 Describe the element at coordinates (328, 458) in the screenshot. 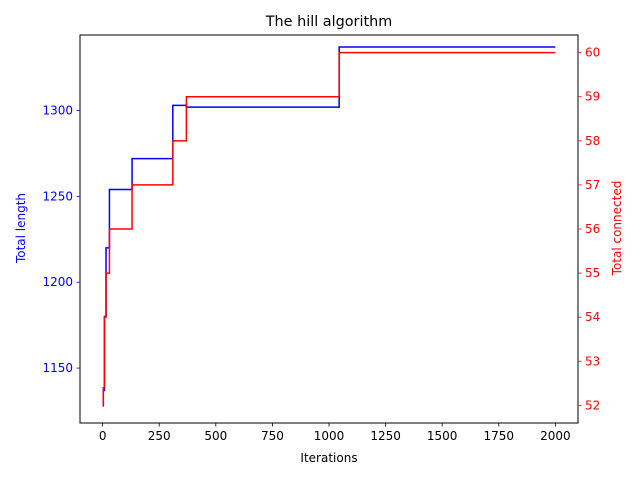

I see `x-axis-label: Iterations` at that location.